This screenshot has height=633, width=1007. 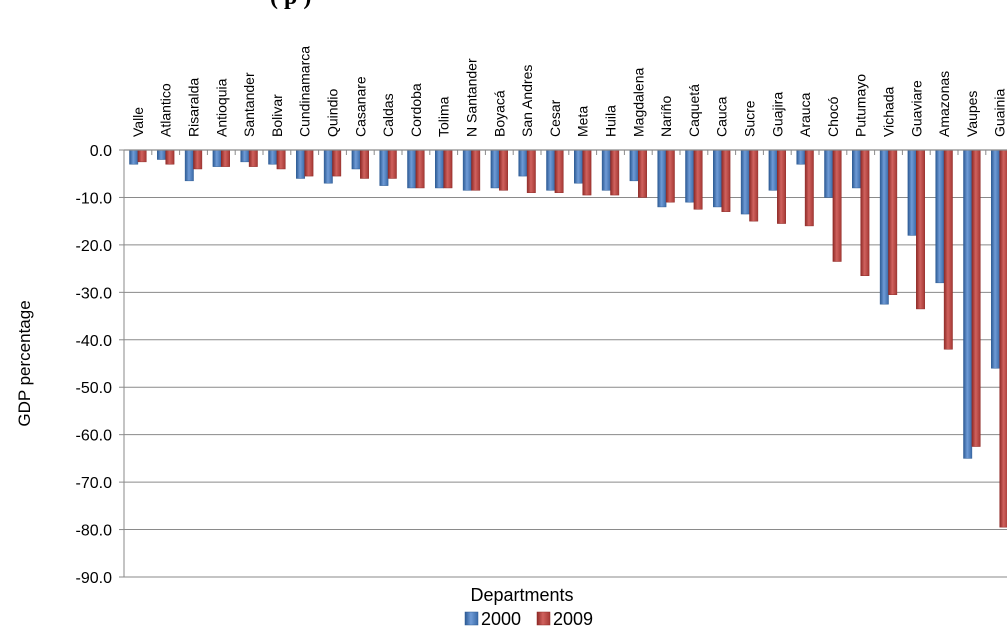 What do you see at coordinates (94, 531) in the screenshot?
I see `y-tick-label: -80.0` at bounding box center [94, 531].